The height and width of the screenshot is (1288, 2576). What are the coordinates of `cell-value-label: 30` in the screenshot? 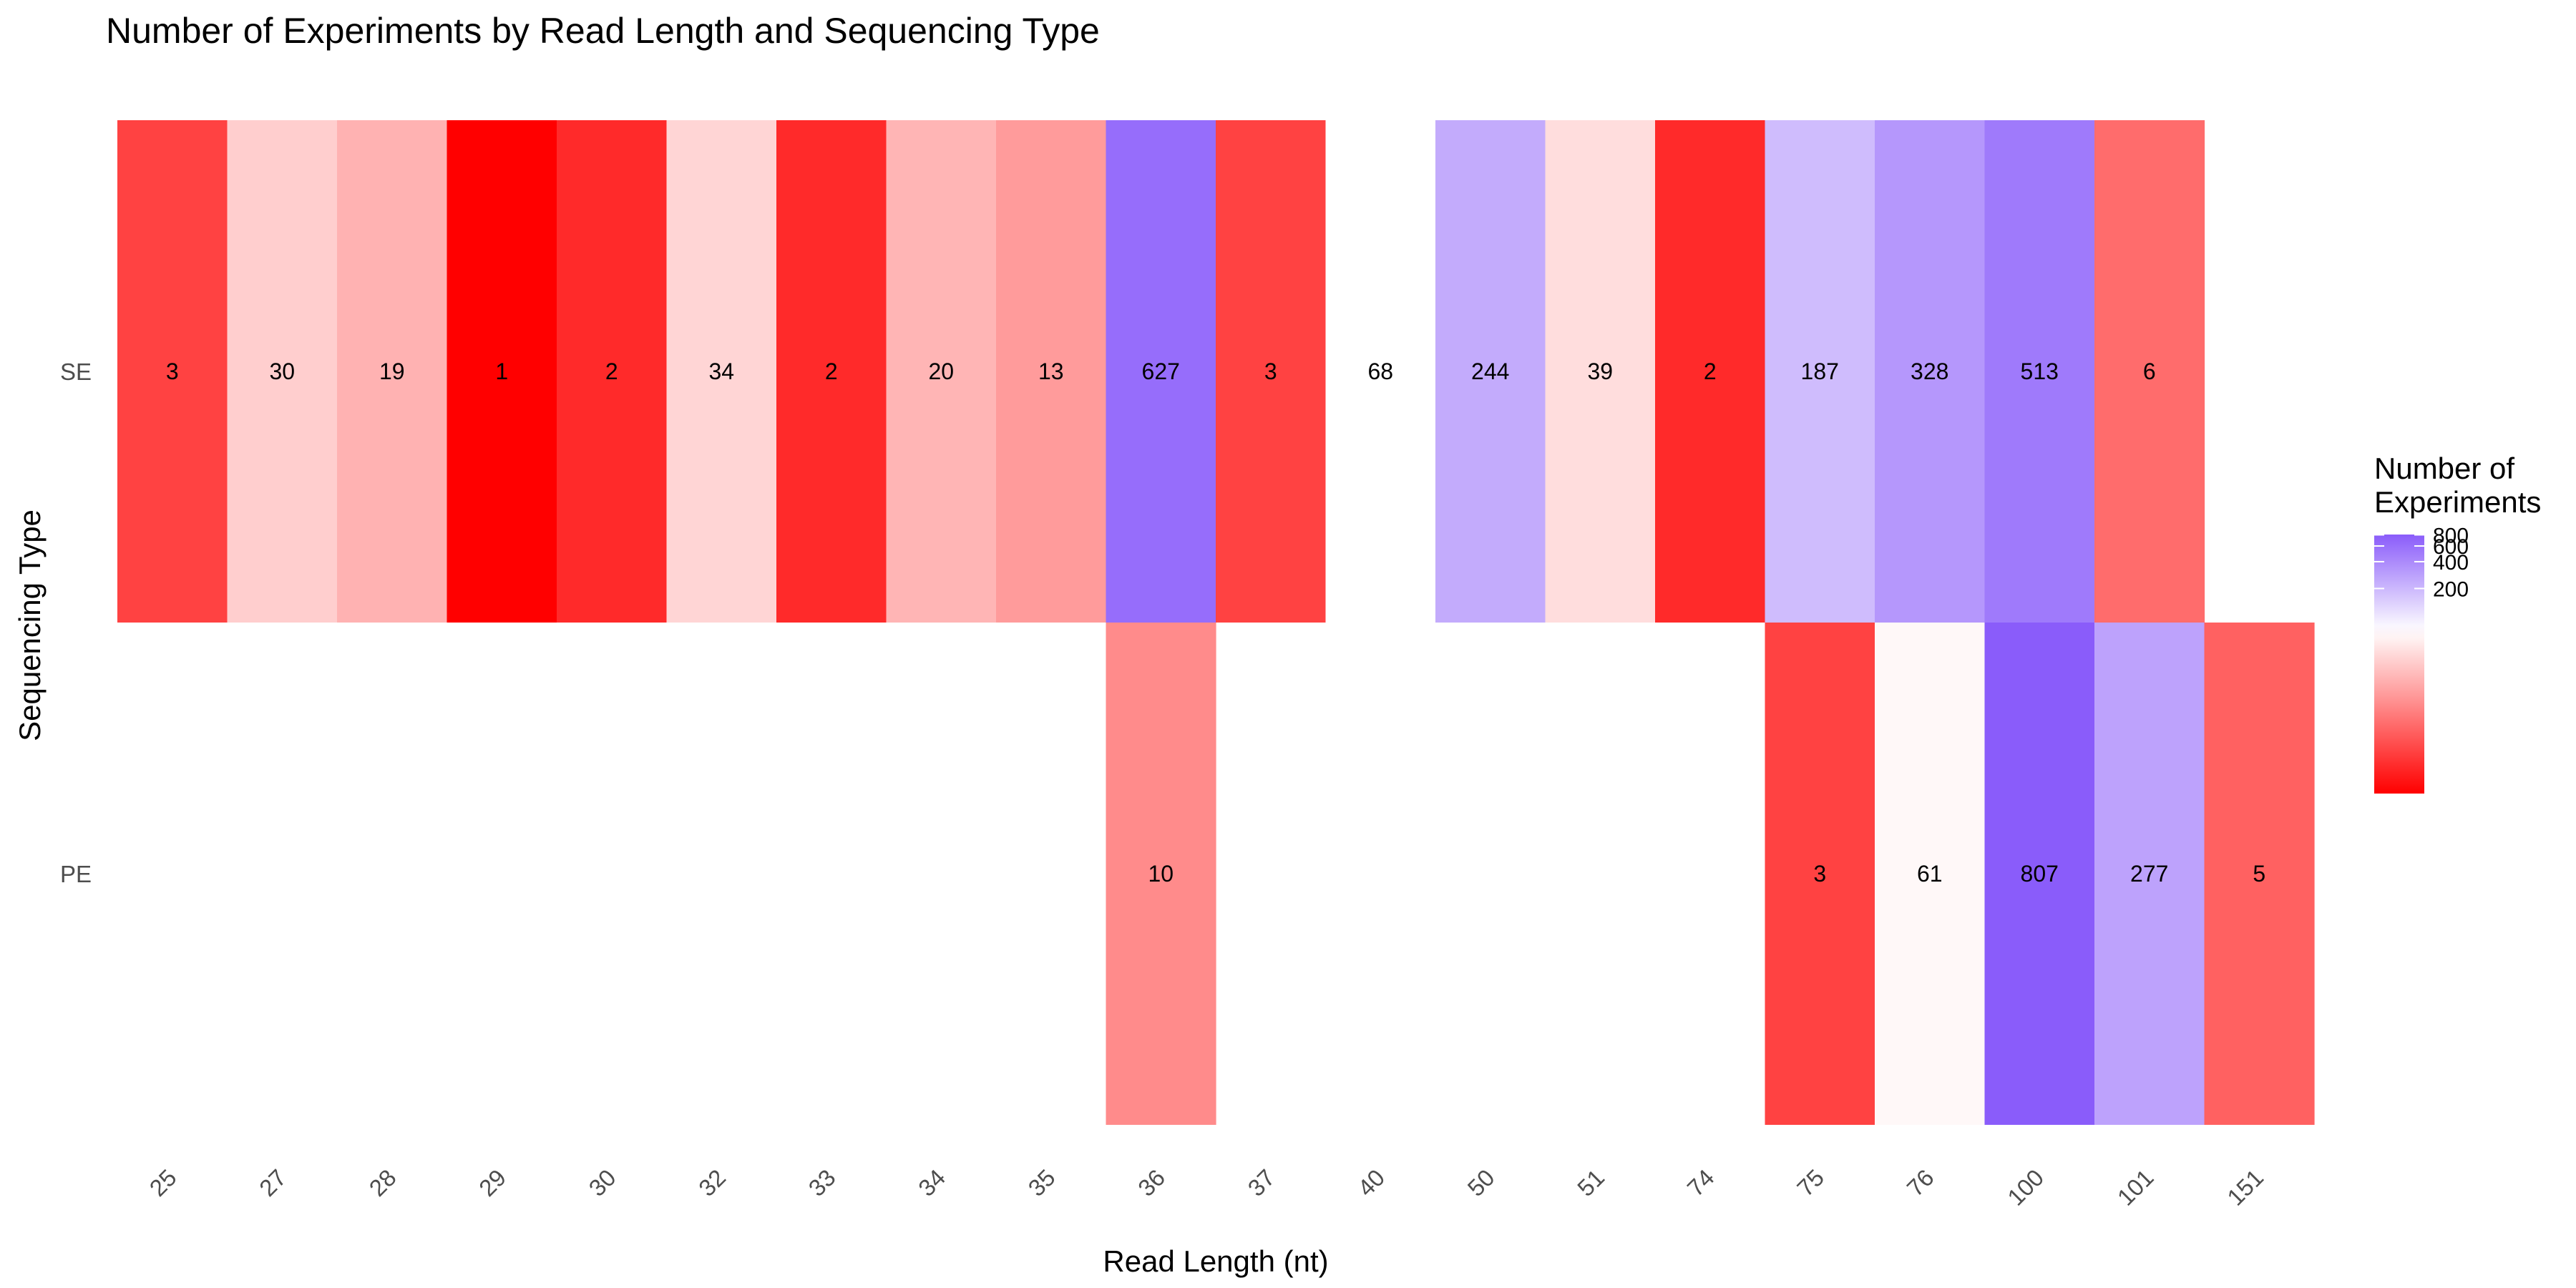 It's located at (282, 371).